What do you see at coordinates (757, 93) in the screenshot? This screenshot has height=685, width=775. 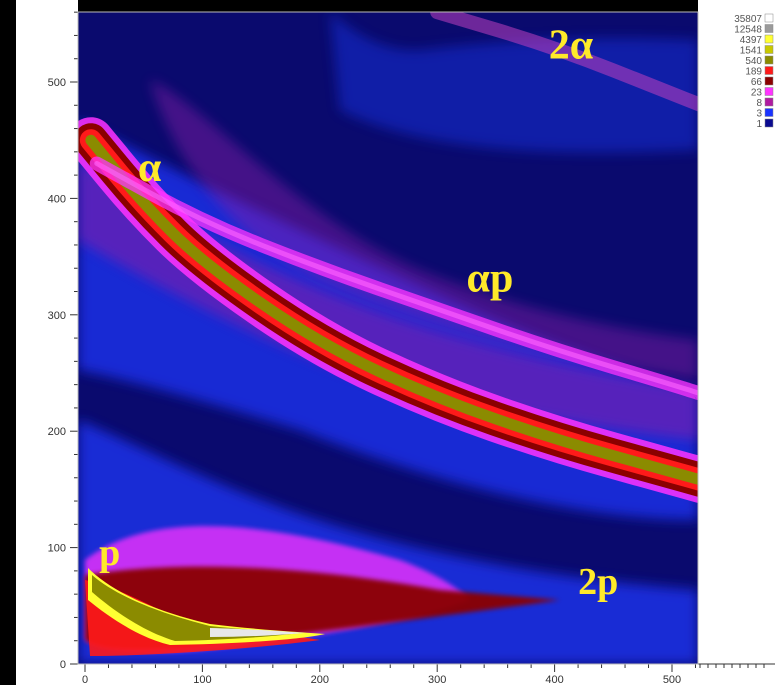 I see `color-scale-label: 23` at bounding box center [757, 93].